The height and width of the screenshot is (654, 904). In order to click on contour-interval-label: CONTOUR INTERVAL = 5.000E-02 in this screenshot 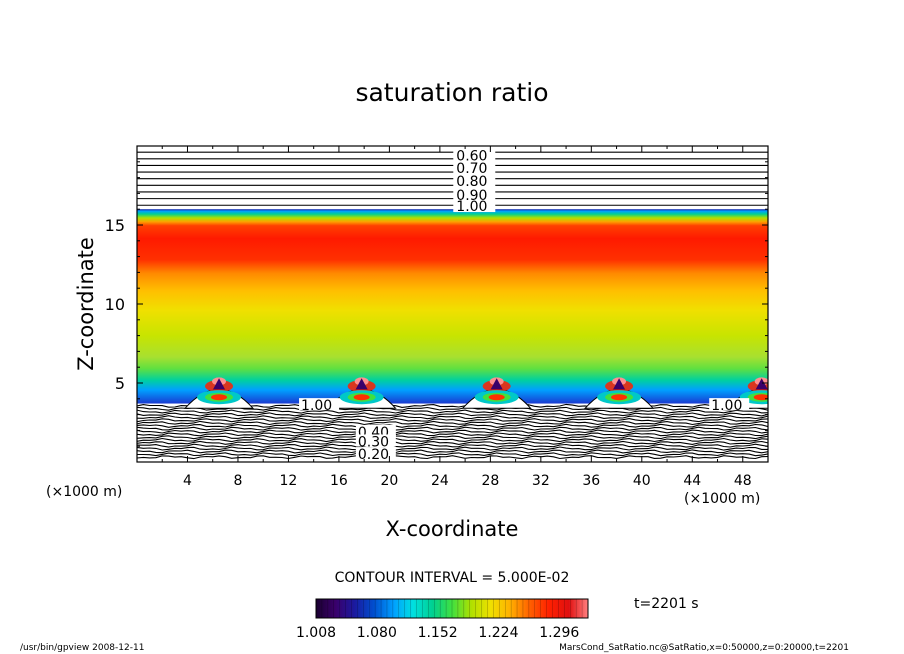, I will do `click(452, 578)`.